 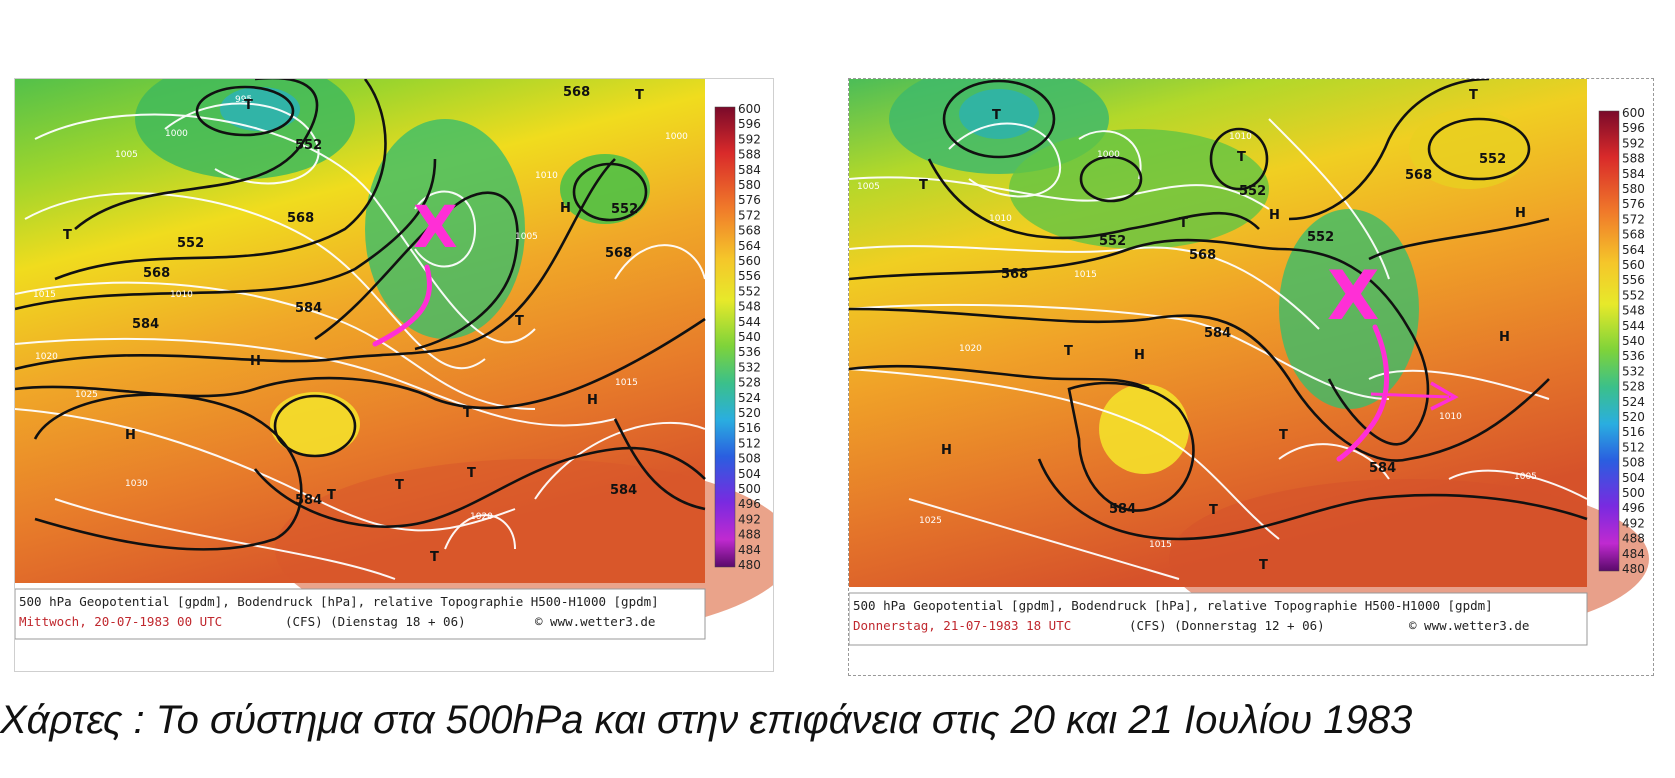 What do you see at coordinates (136, 484) in the screenshot?
I see `isobar-label: 1030` at bounding box center [136, 484].